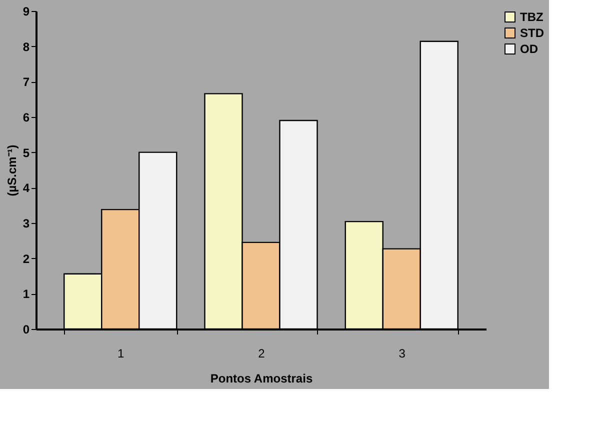 The height and width of the screenshot is (443, 607). I want to click on y-tick-label: 0, so click(26, 329).